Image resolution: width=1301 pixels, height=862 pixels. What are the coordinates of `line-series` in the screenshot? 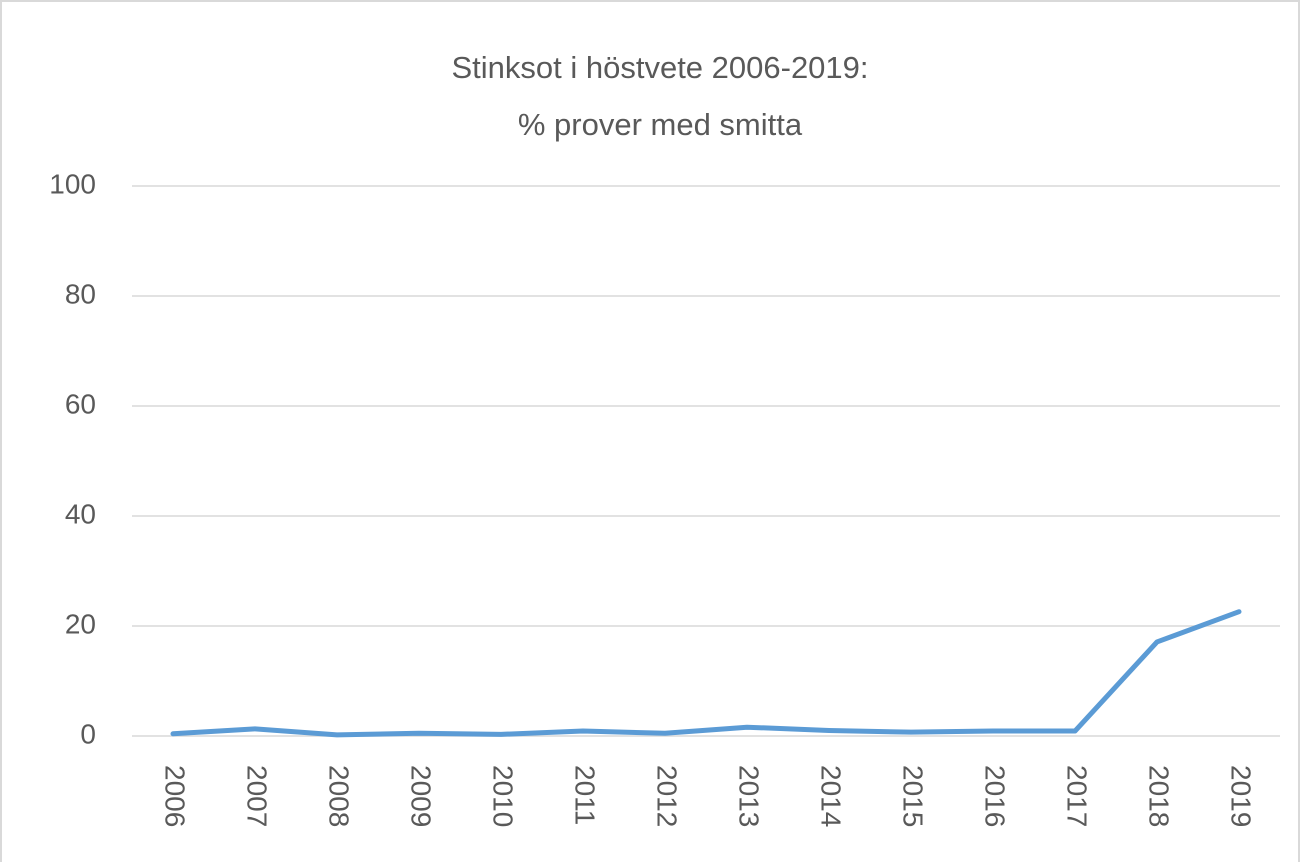 It's located at (706, 673).